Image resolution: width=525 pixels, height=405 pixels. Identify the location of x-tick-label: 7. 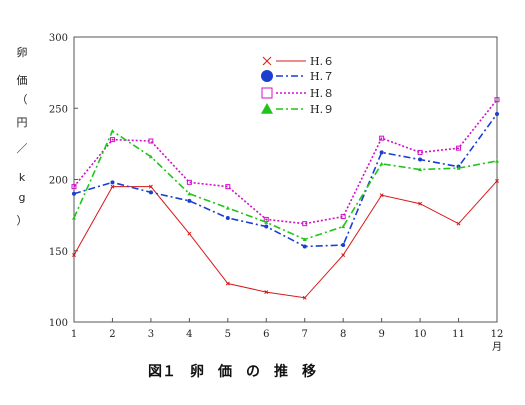
(305, 334).